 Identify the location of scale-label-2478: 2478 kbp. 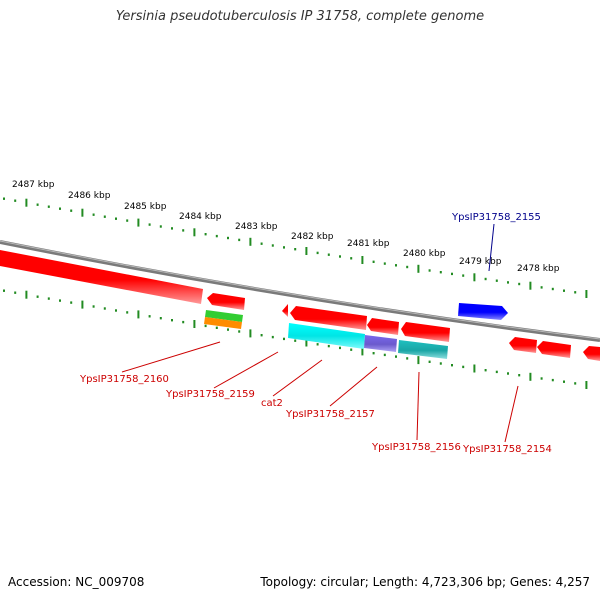
(538, 269).